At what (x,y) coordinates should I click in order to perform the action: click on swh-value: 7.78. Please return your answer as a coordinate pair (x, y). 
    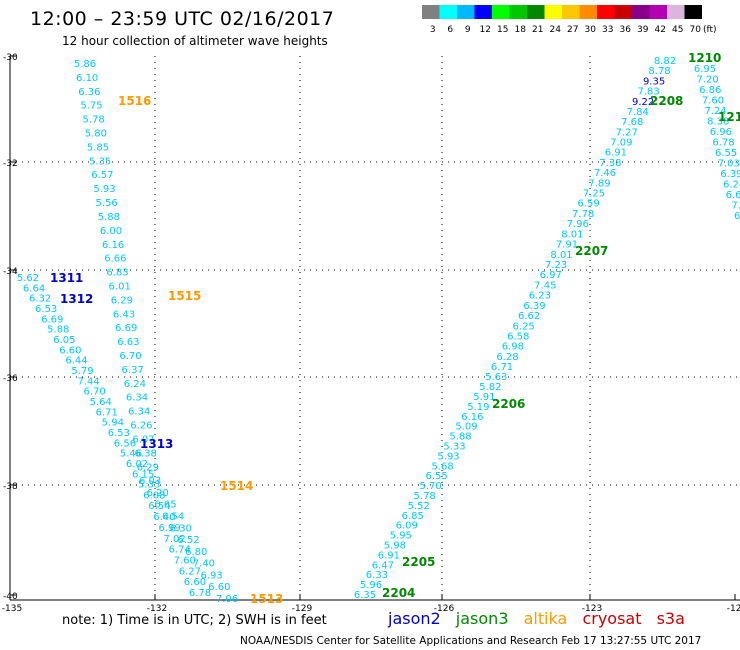
    Looking at the image, I should click on (583, 214).